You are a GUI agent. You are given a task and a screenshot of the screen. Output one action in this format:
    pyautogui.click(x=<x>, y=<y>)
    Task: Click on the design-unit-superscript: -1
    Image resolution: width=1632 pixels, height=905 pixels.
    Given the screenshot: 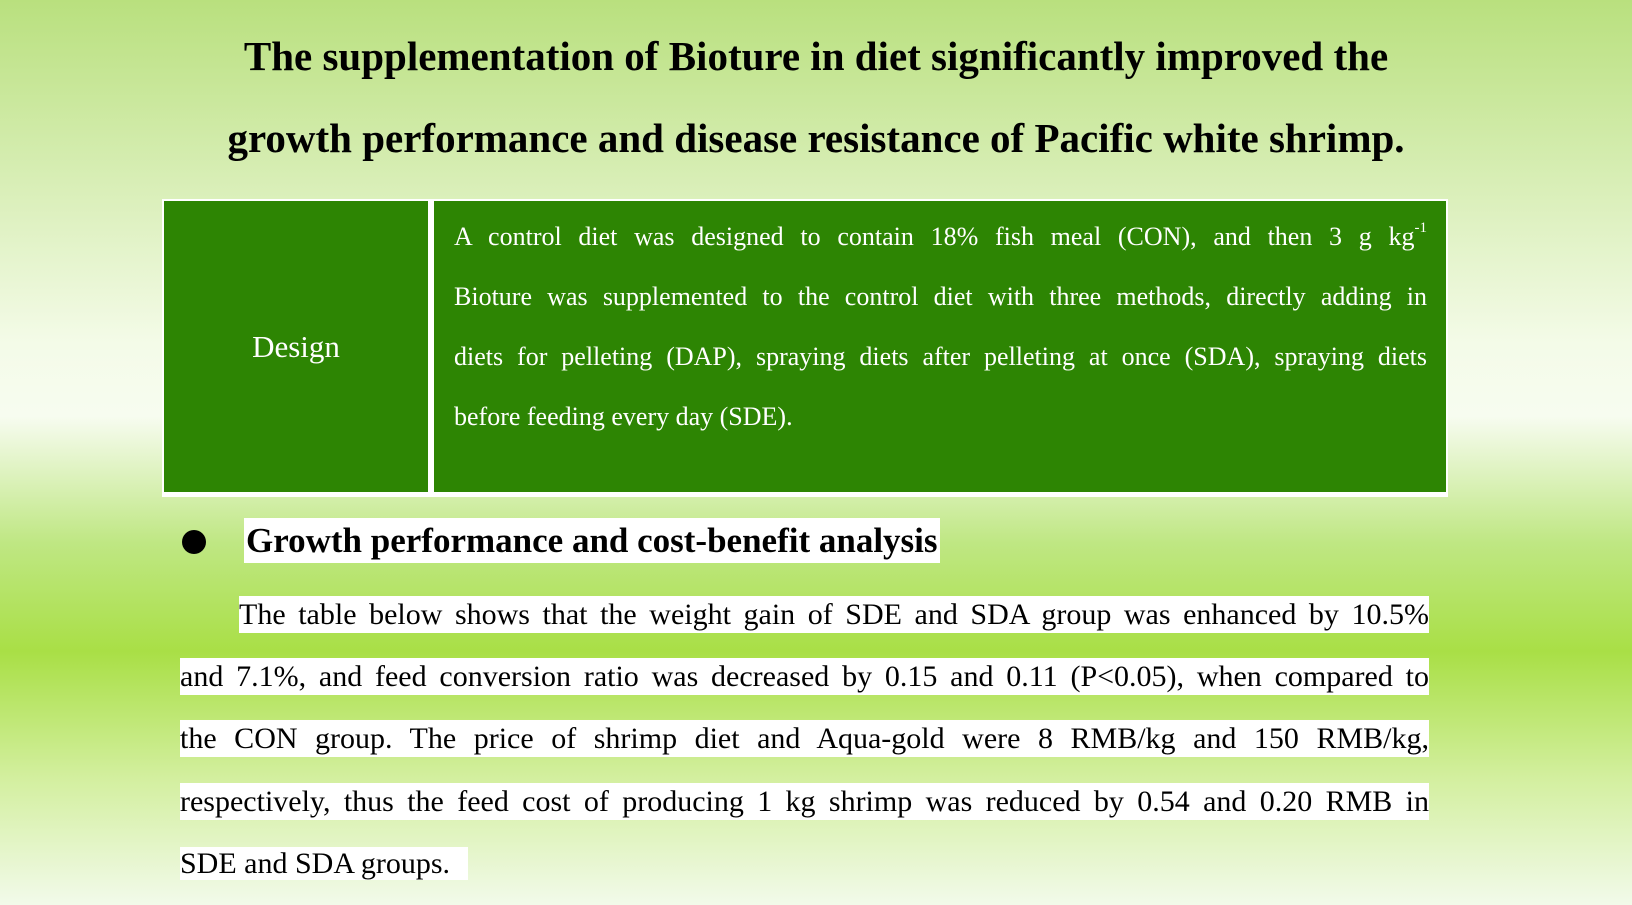 What is the action you would take?
    pyautogui.click(x=1421, y=228)
    